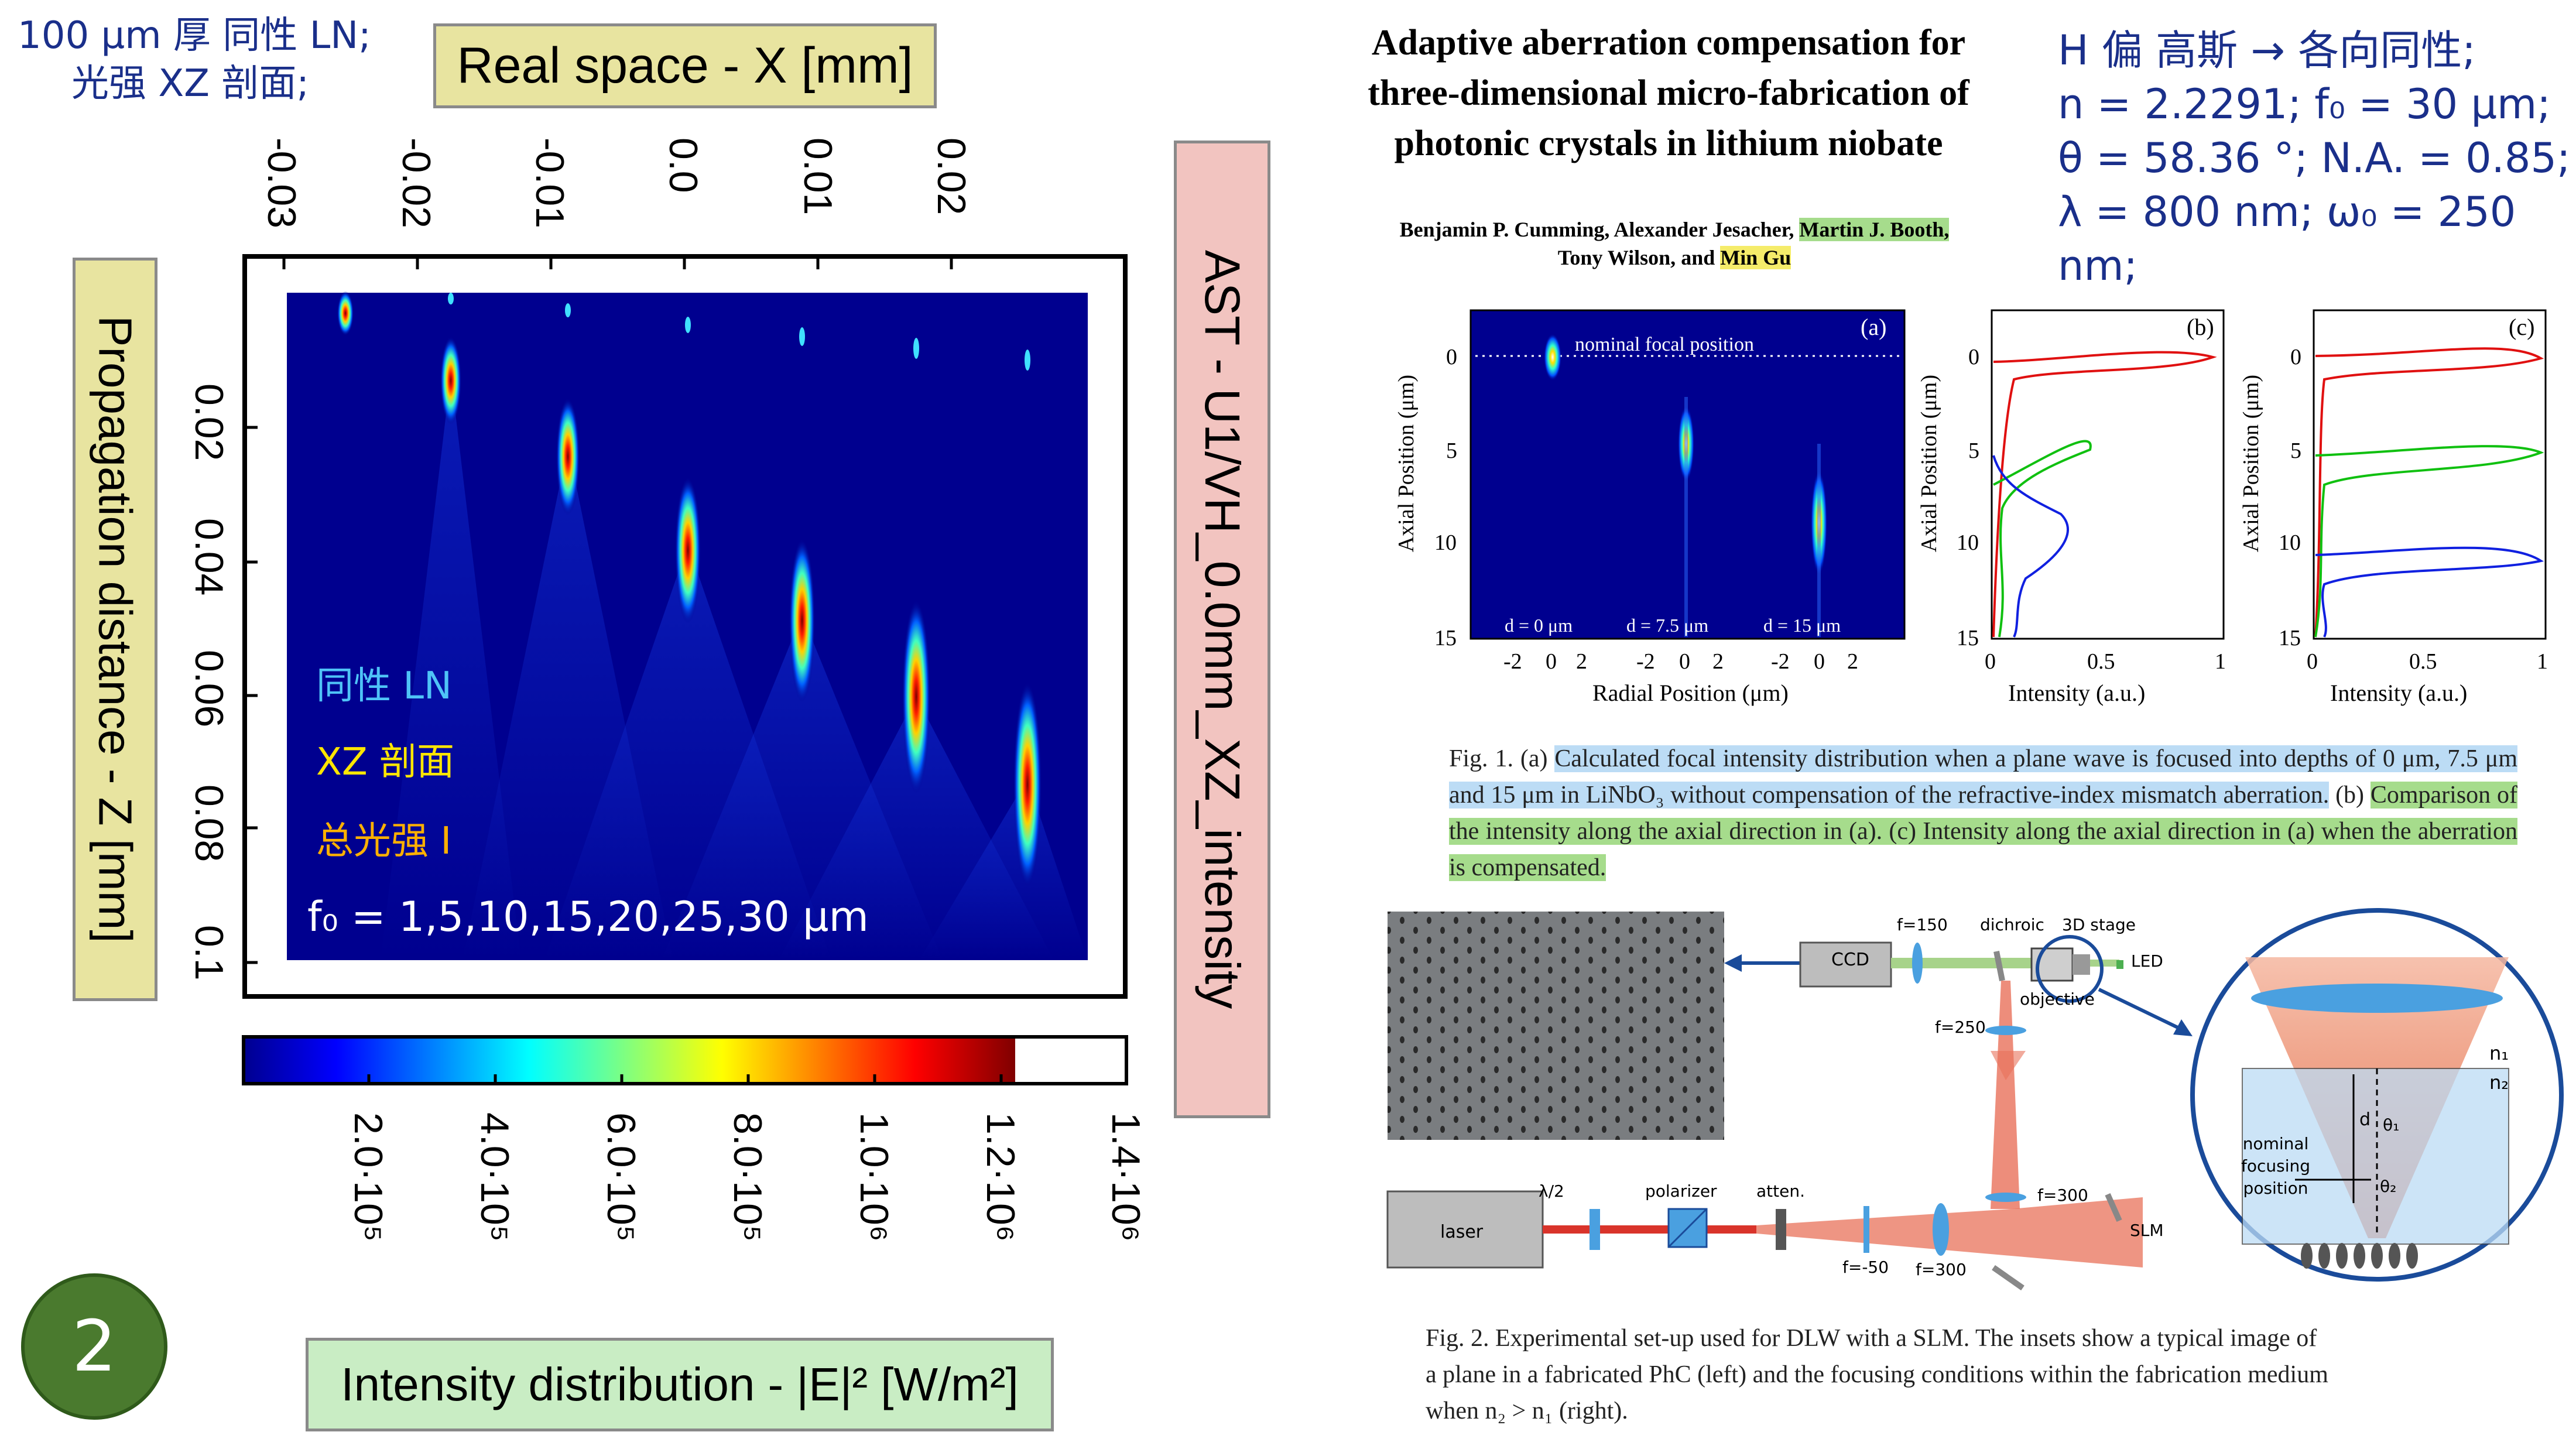 The width and height of the screenshot is (2576, 1449). Describe the element at coordinates (2275, 1188) in the screenshot. I see `label-nominal-line: position` at that location.